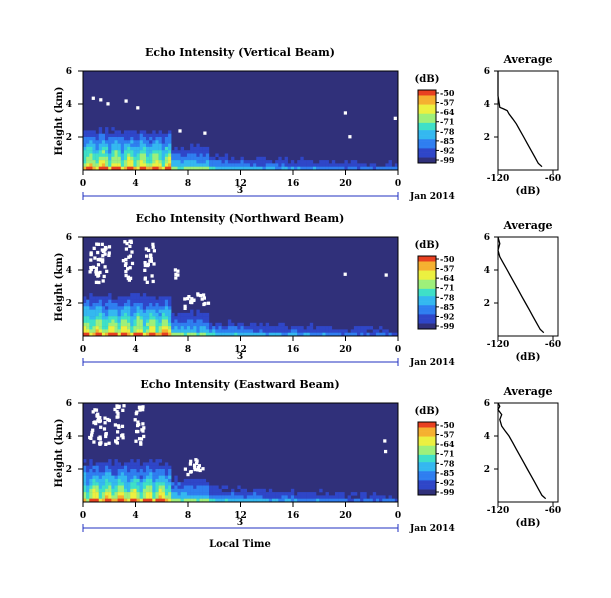  I want to click on profile-title: Average, so click(527, 391).